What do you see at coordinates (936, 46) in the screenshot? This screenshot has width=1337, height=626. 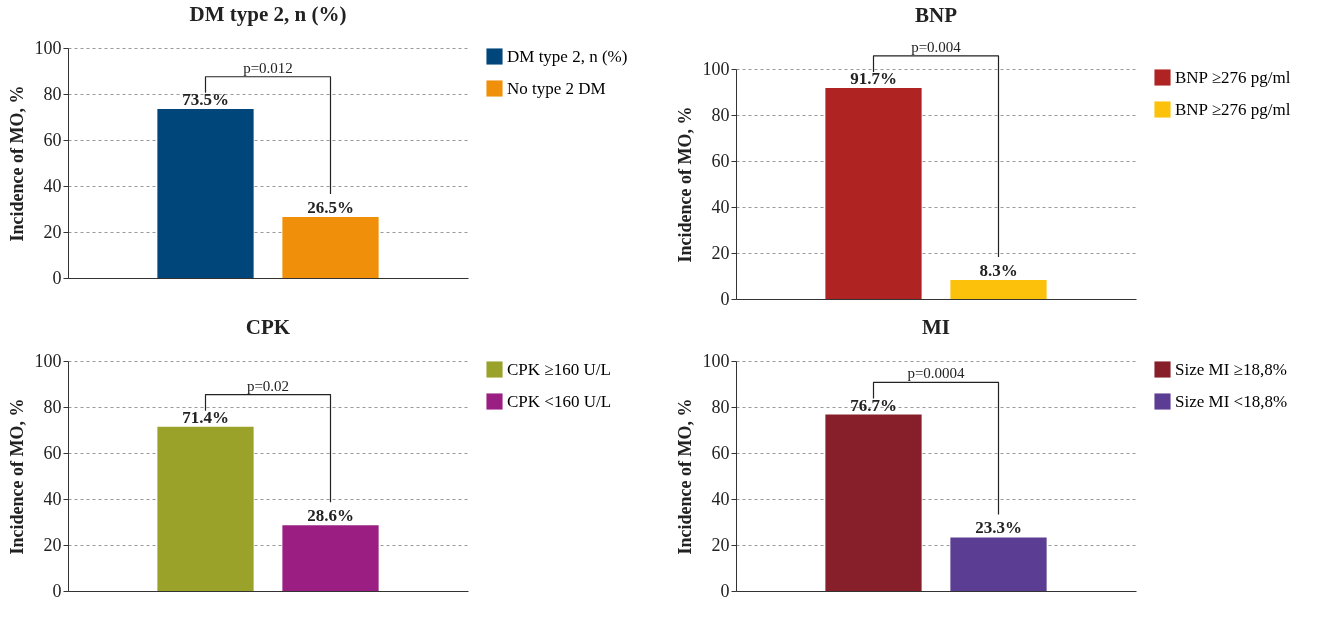 I see `text: p=0.004` at bounding box center [936, 46].